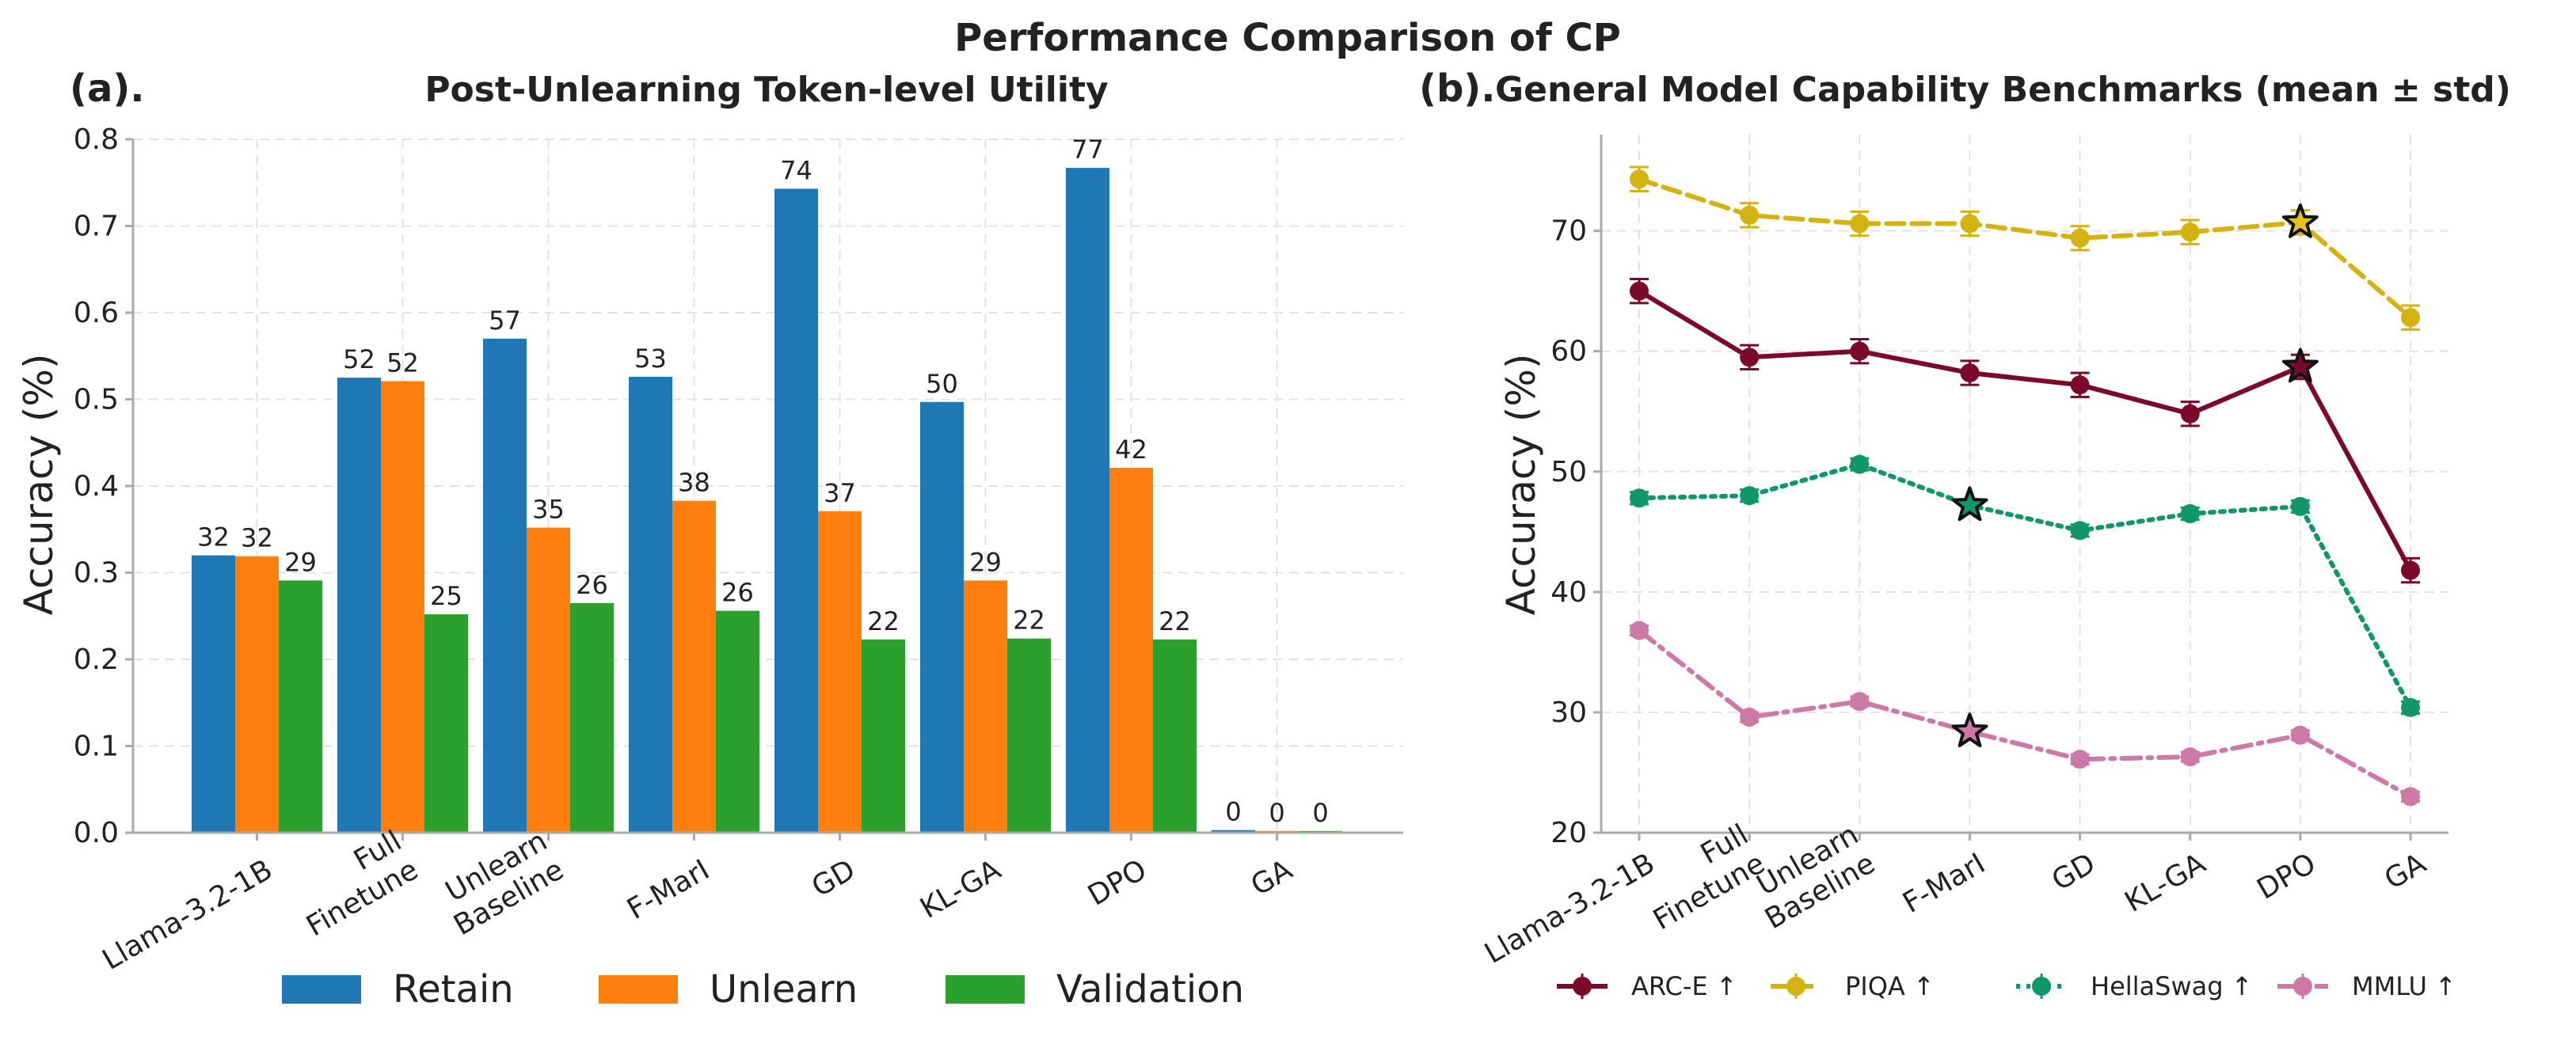  I want to click on point-mmlu-llama-3-2-1b, so click(1639, 630).